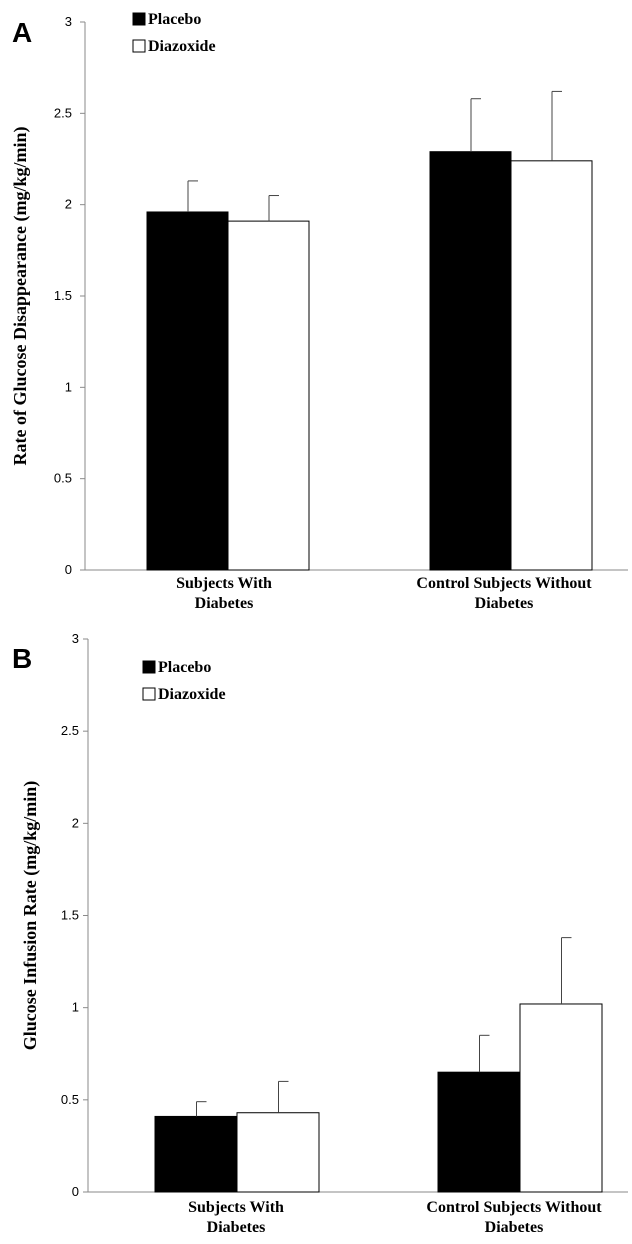 This screenshot has width=632, height=1244. What do you see at coordinates (22, 658) in the screenshot?
I see `panel-letter: B` at bounding box center [22, 658].